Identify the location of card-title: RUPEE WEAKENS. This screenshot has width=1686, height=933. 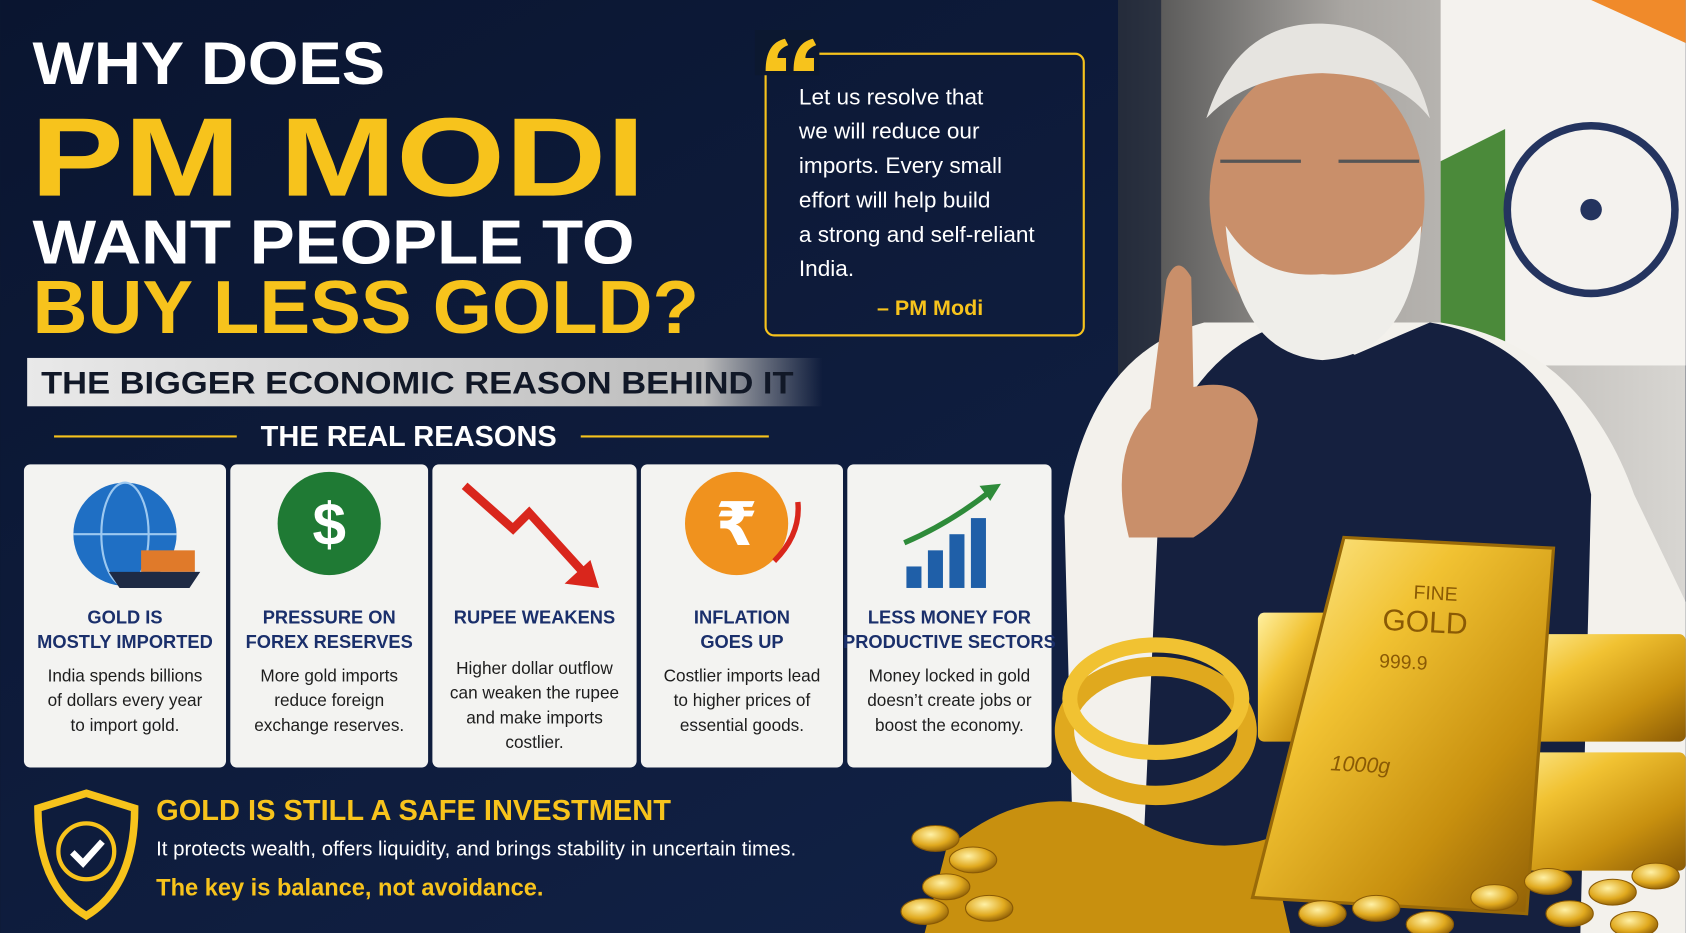
(534, 616).